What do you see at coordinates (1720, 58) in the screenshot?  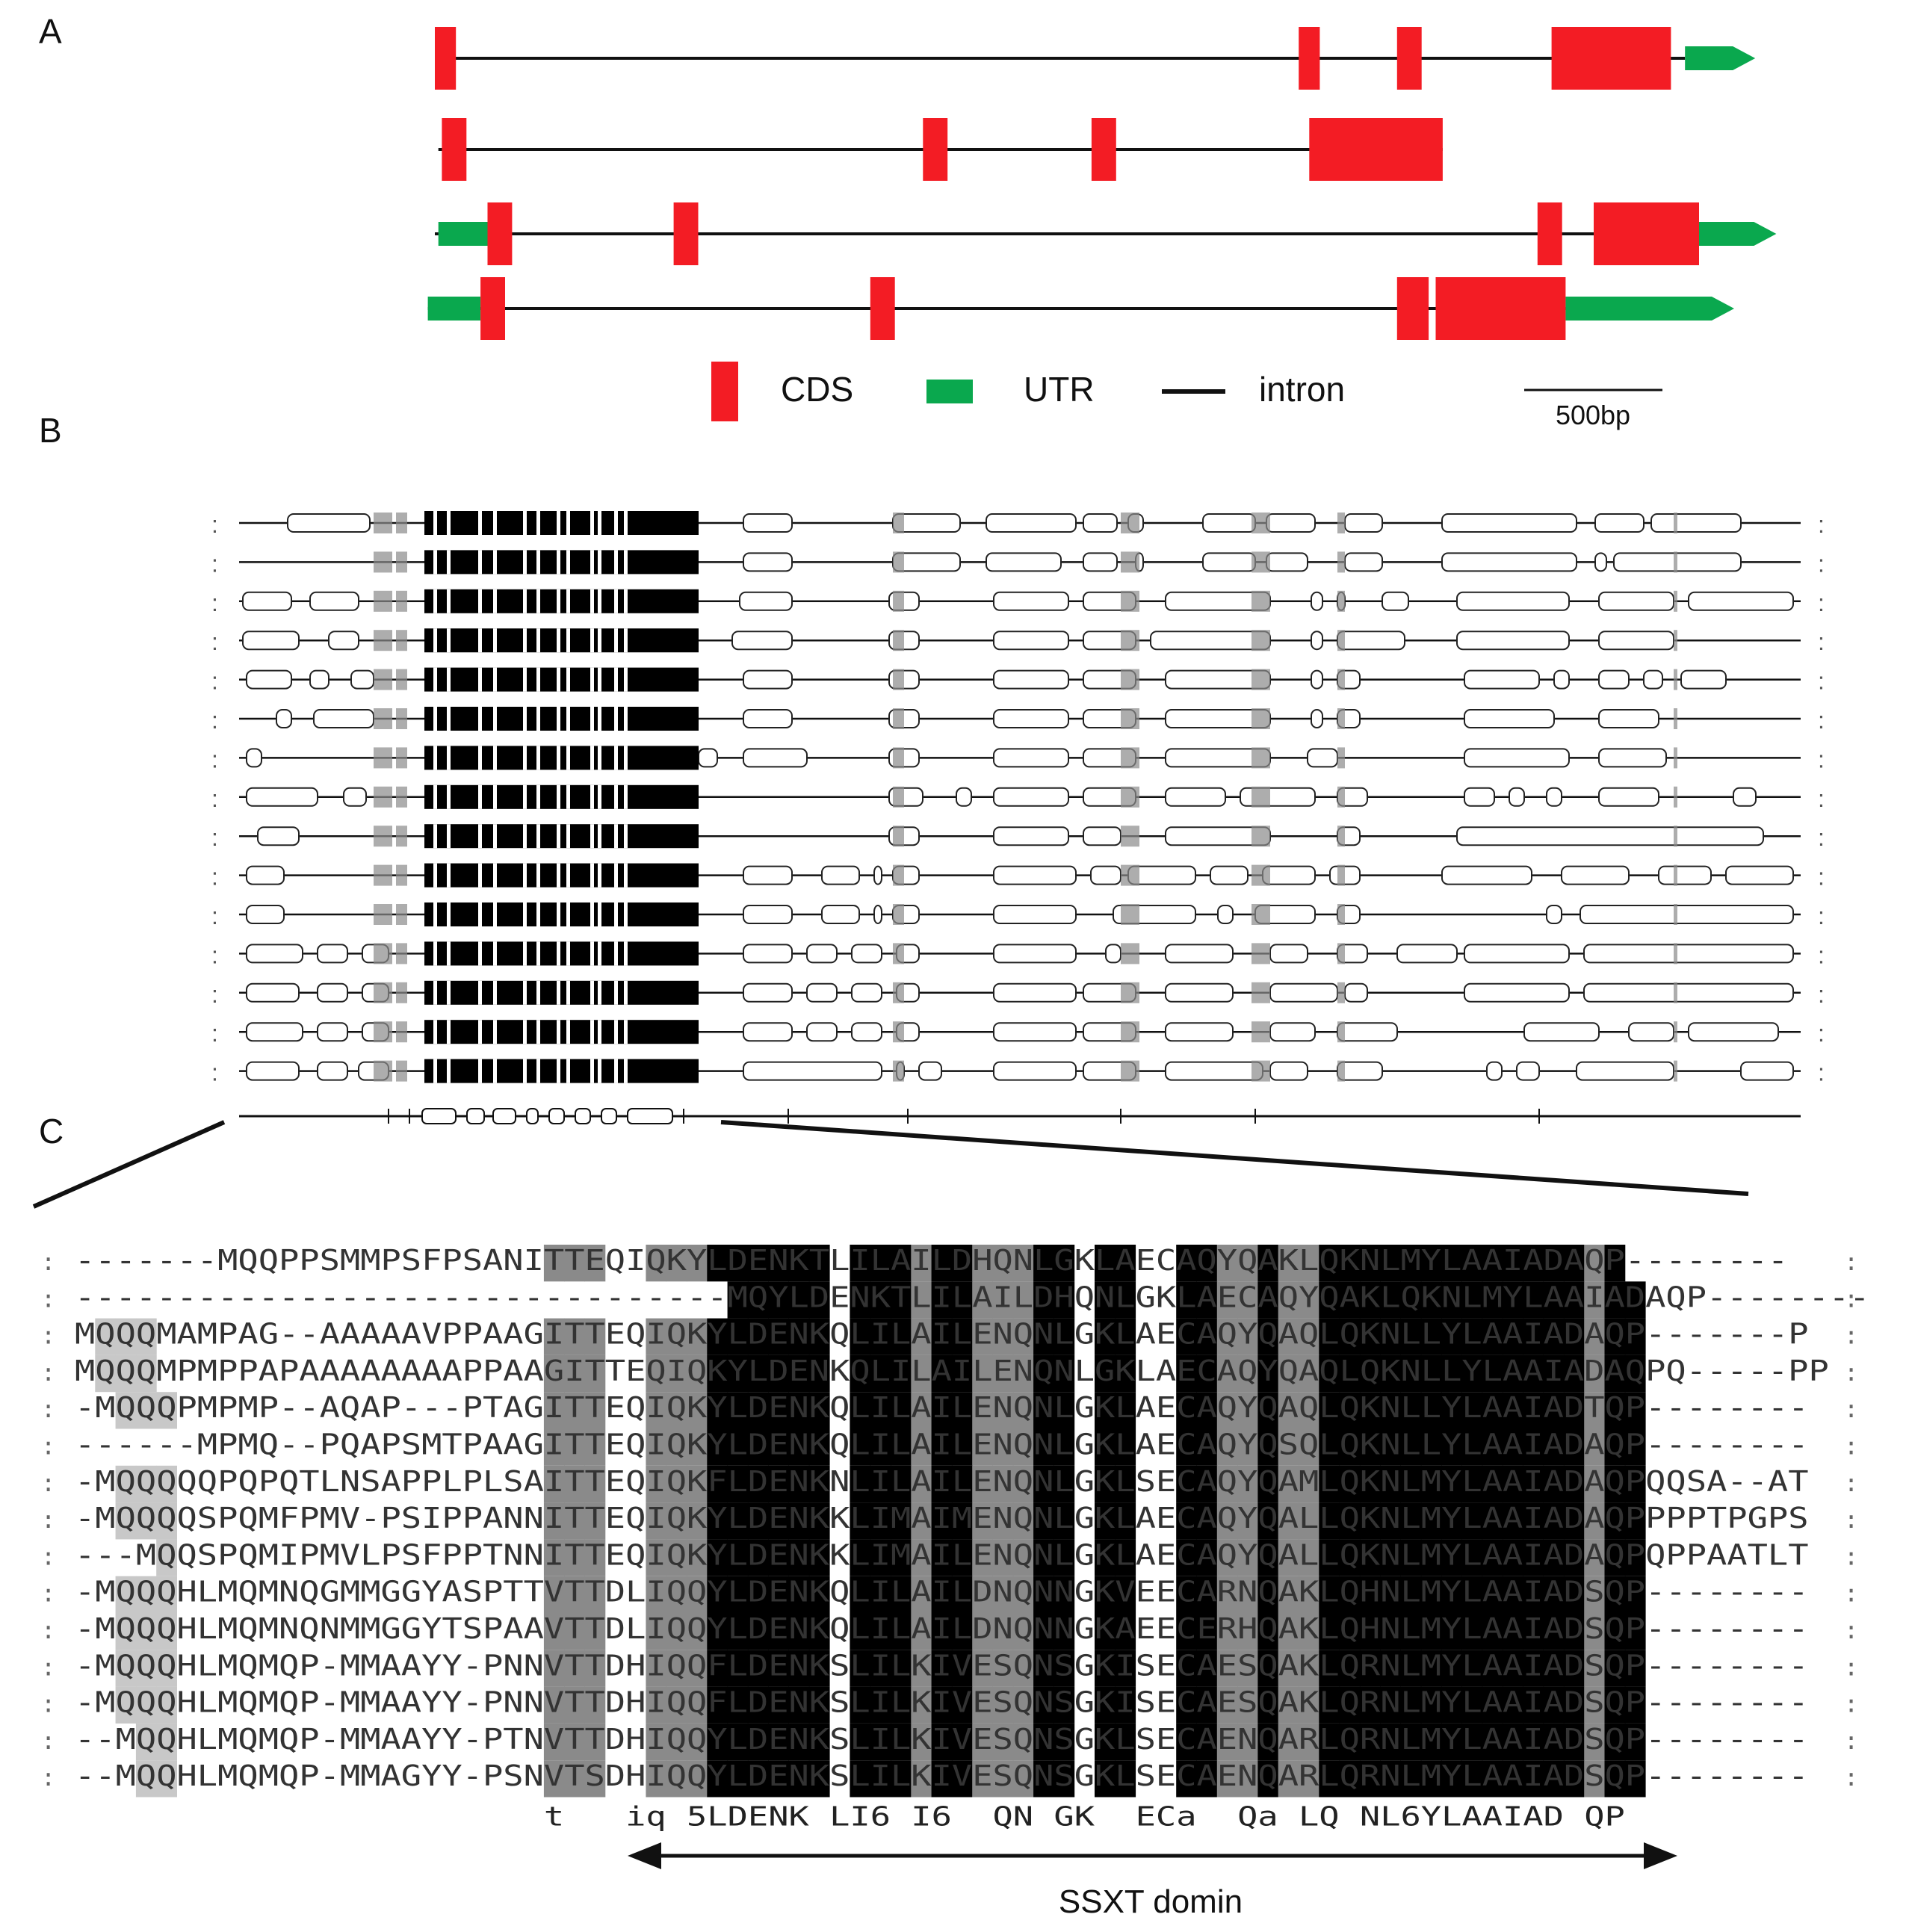 I see `utr3-exon` at bounding box center [1720, 58].